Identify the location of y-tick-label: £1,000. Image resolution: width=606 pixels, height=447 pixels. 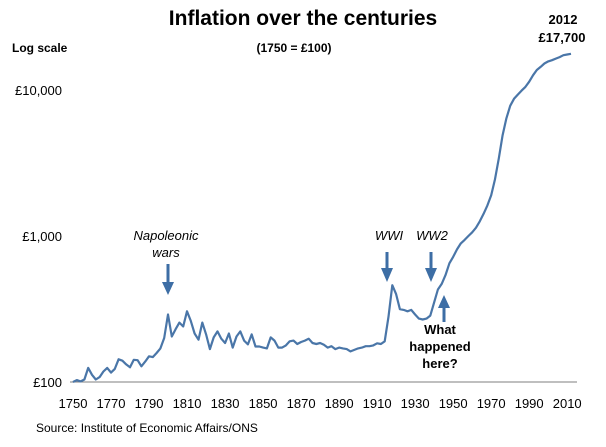
(42, 236).